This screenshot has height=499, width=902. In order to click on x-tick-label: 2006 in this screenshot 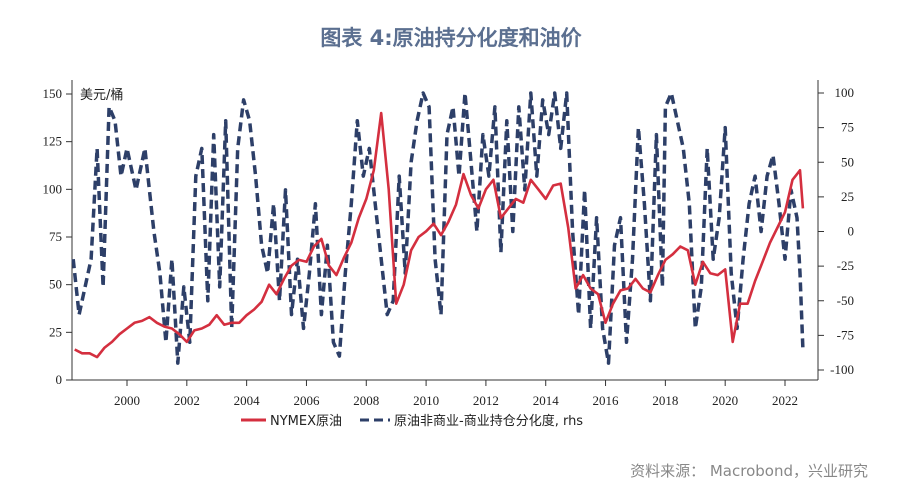, I will do `click(306, 400)`.